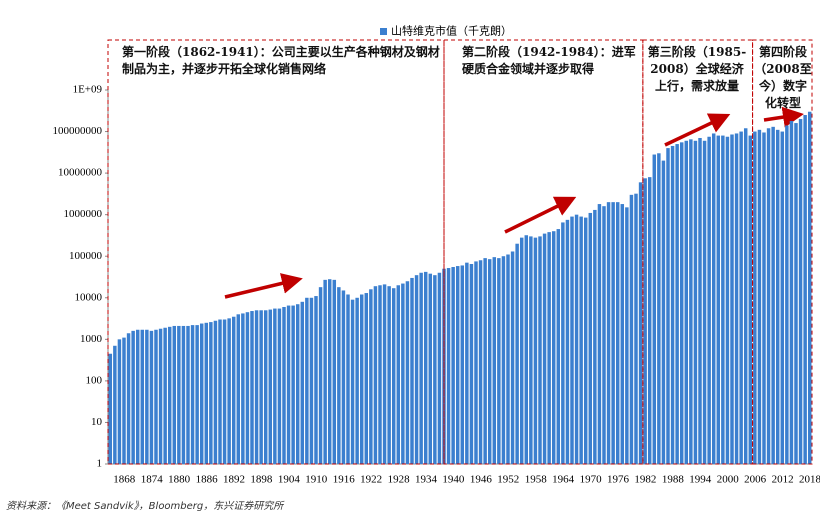 This screenshot has height=517, width=820. I want to click on x-tick-label: 2012, so click(783, 480).